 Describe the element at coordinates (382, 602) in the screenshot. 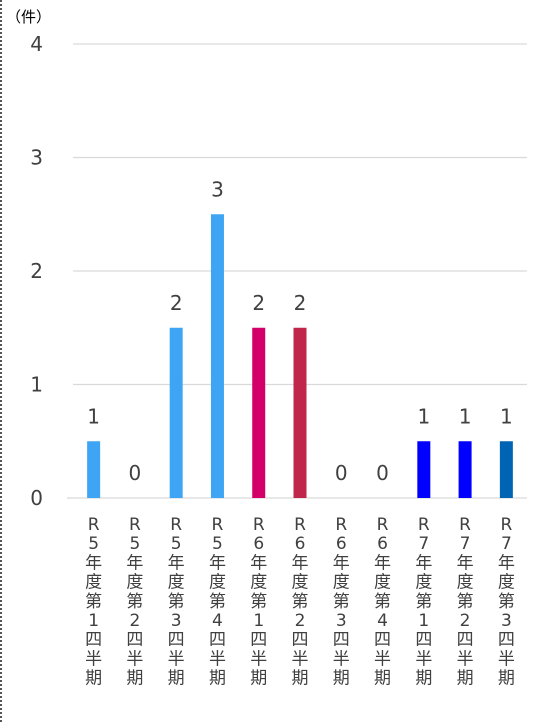

I see `x-category-label: R 6 年度第 4 四半期` at that location.